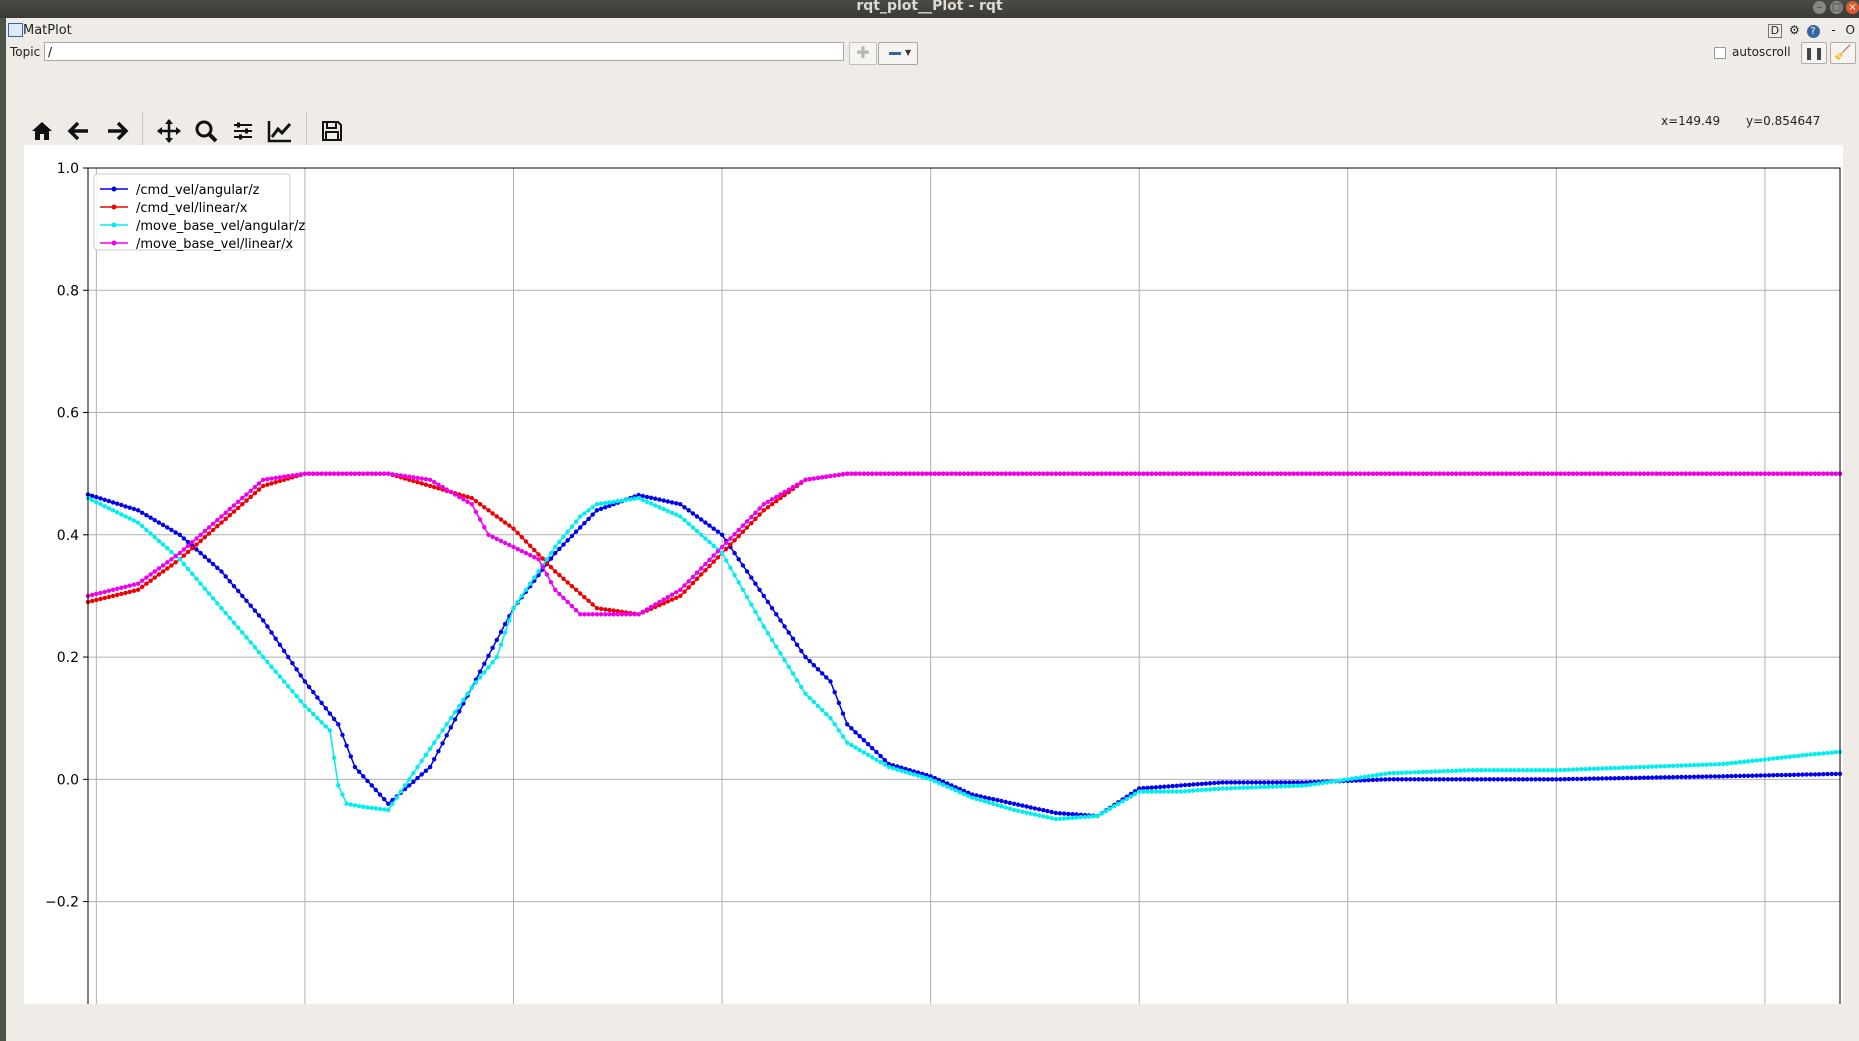  I want to click on gear-icon: ⚙, so click(1794, 30).